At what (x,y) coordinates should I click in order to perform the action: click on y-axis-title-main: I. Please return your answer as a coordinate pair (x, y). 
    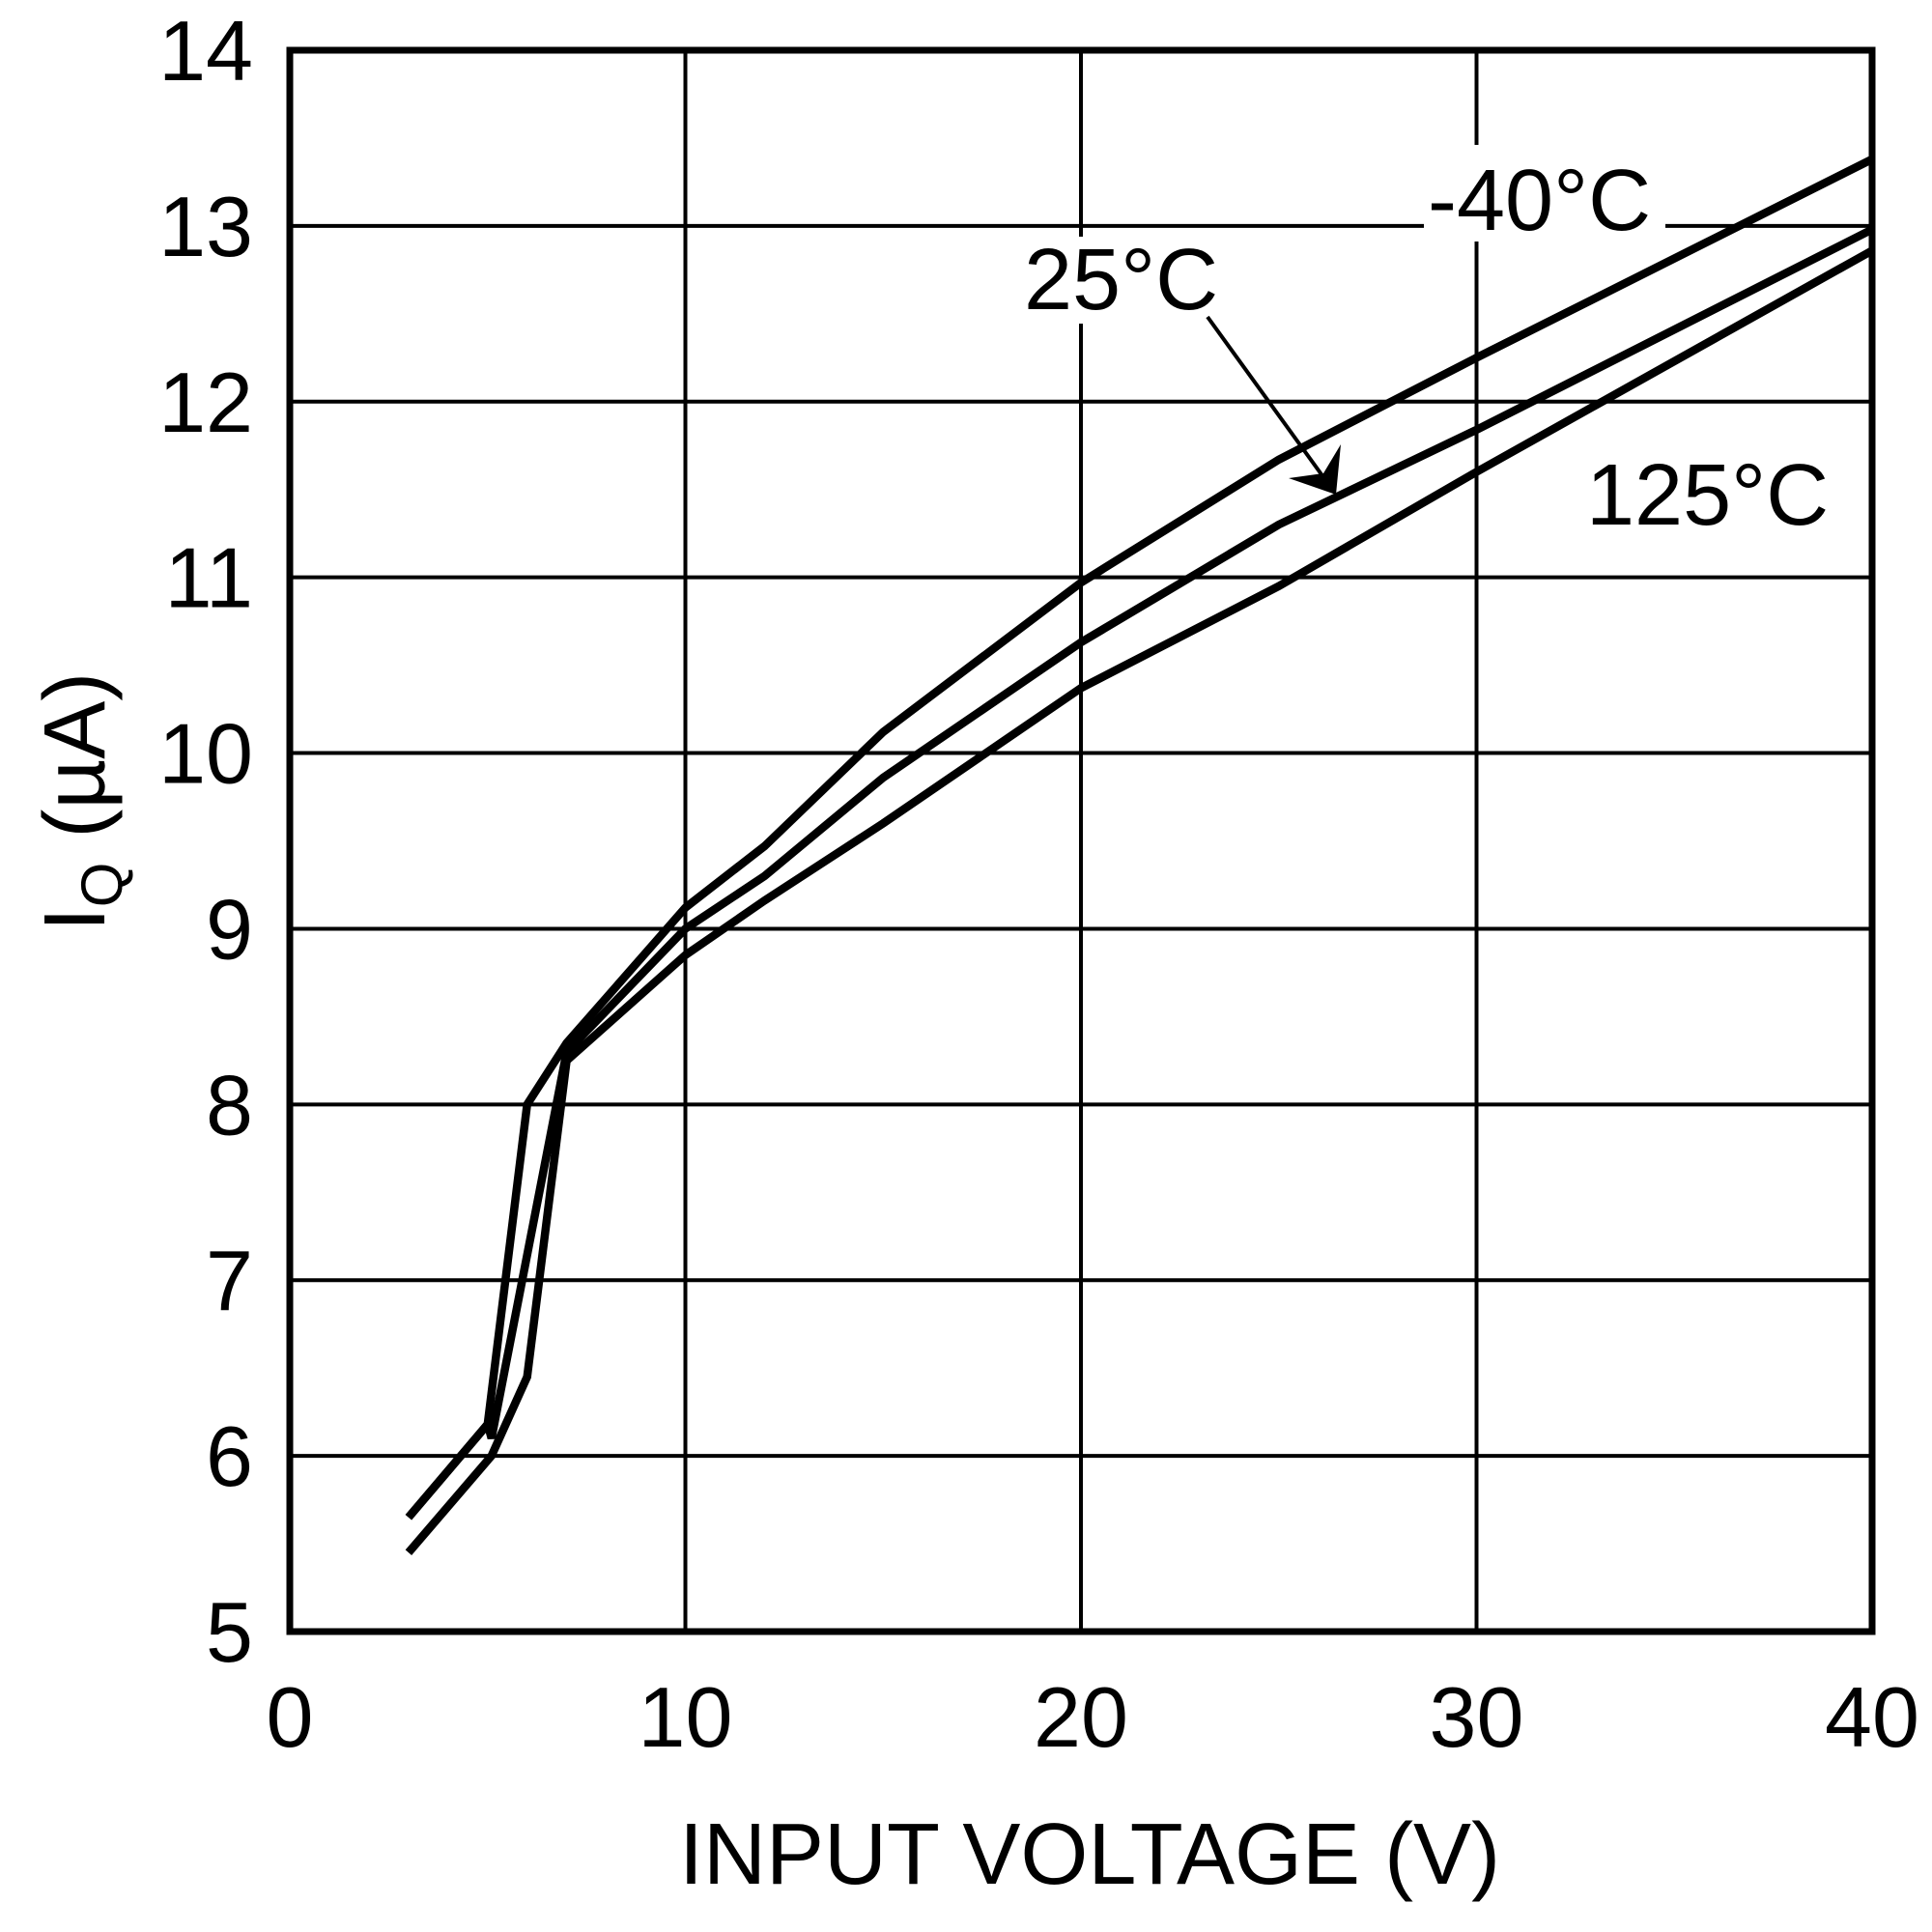
    Looking at the image, I should click on (75, 919).